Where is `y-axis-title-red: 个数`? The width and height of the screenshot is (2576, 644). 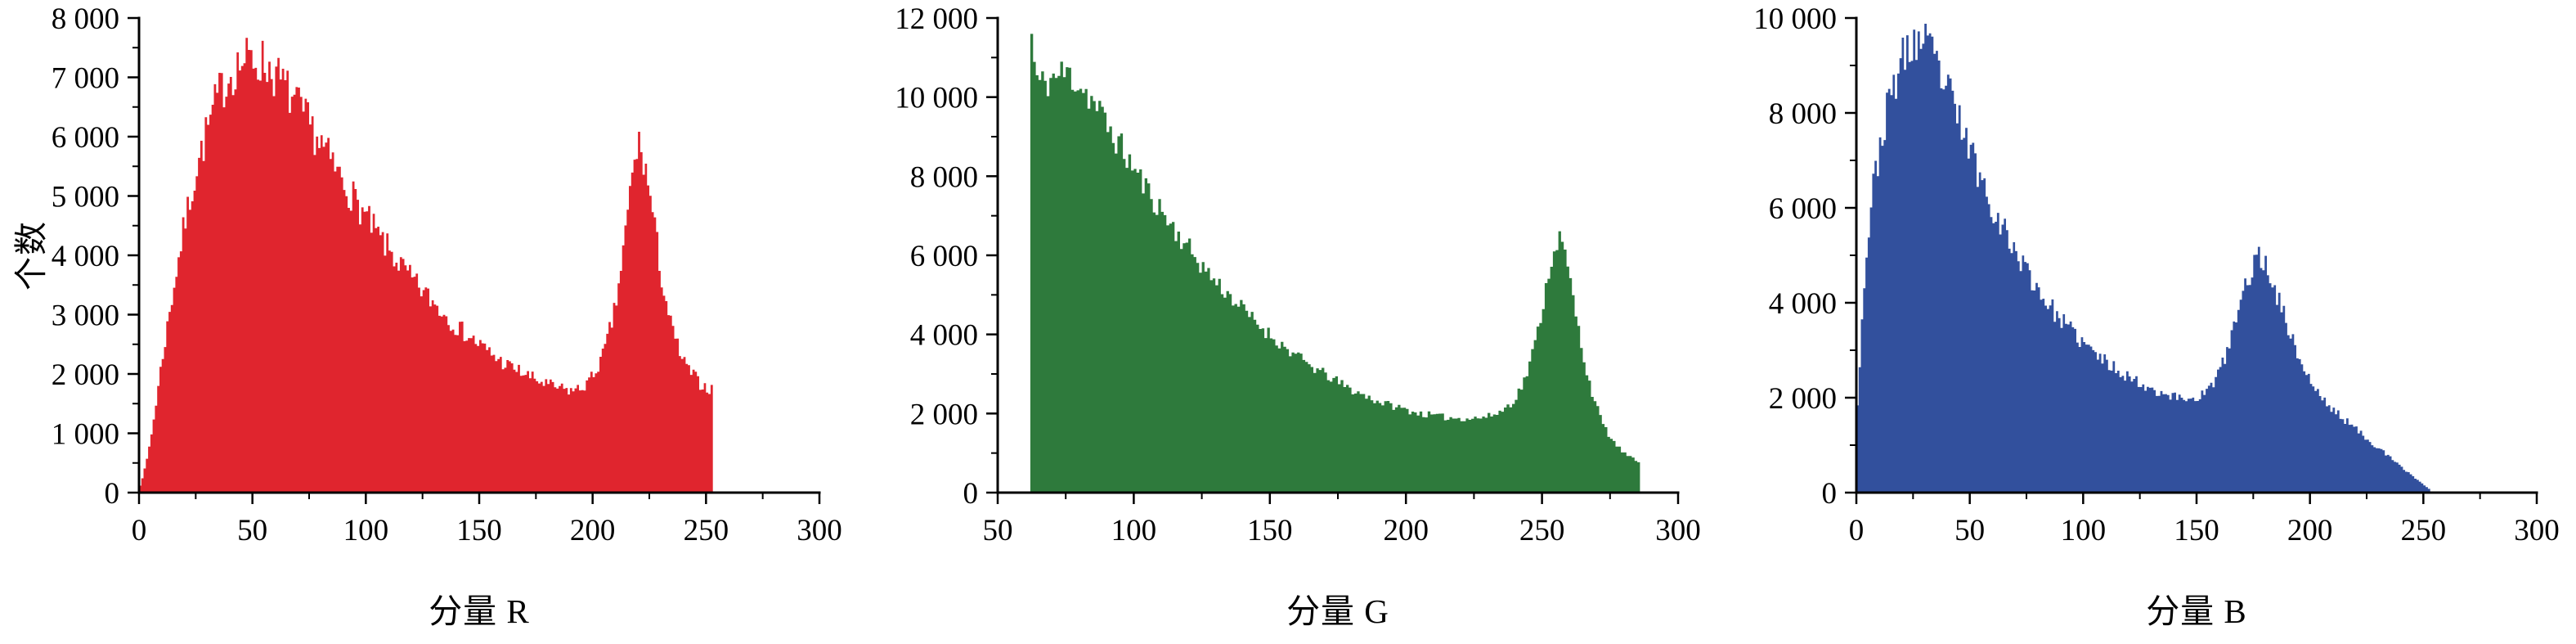
y-axis-title-red: 个数 is located at coordinates (28, 256).